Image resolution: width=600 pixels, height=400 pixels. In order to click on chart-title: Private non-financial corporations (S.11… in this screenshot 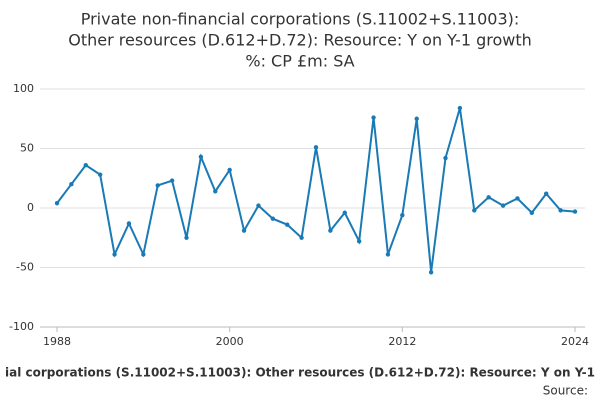, I will do `click(300, 19)`.